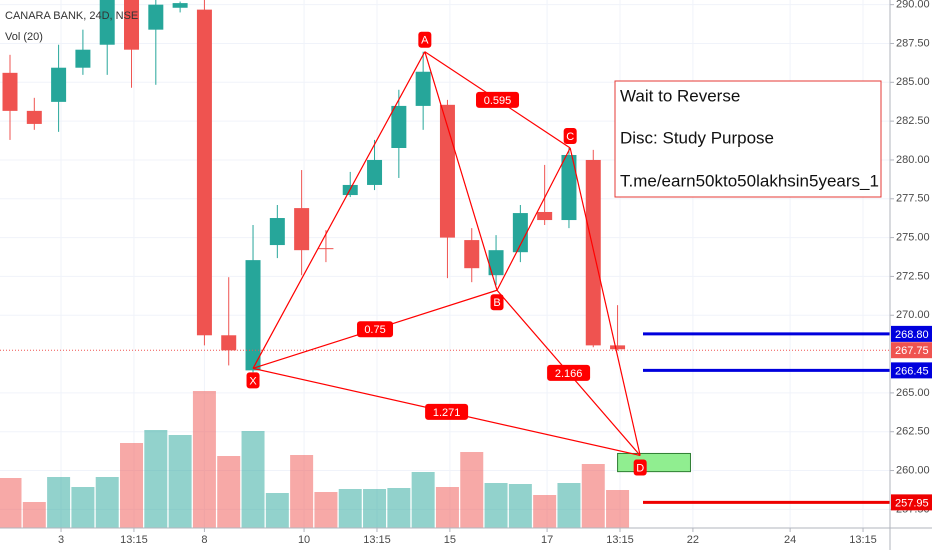 The image size is (932, 550). I want to click on y-tick-label: 287.50, so click(913, 43).